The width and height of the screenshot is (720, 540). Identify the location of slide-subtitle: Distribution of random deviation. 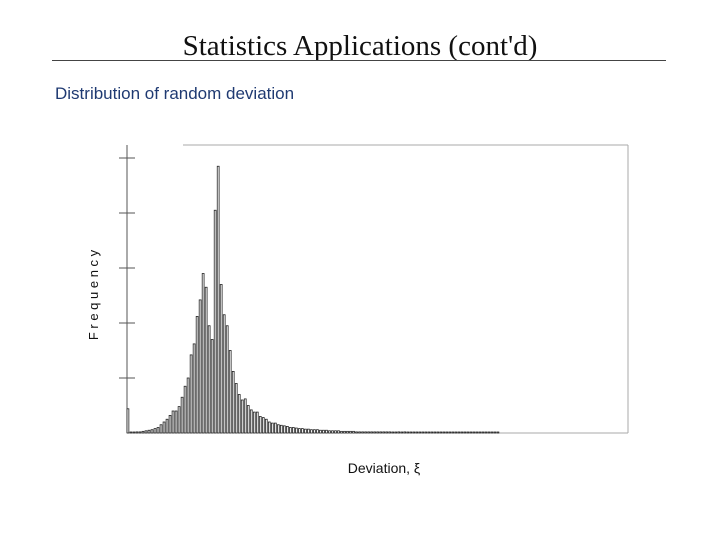
(175, 93).